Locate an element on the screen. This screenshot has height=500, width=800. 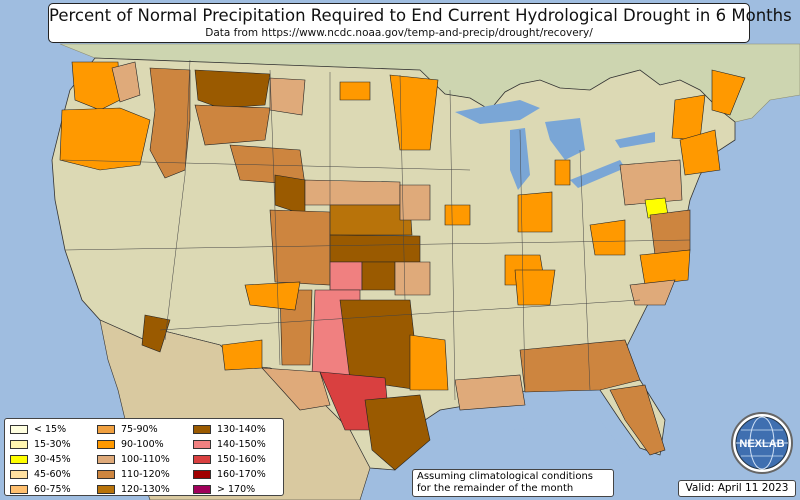
region-florida is located at coordinates (637, 420).